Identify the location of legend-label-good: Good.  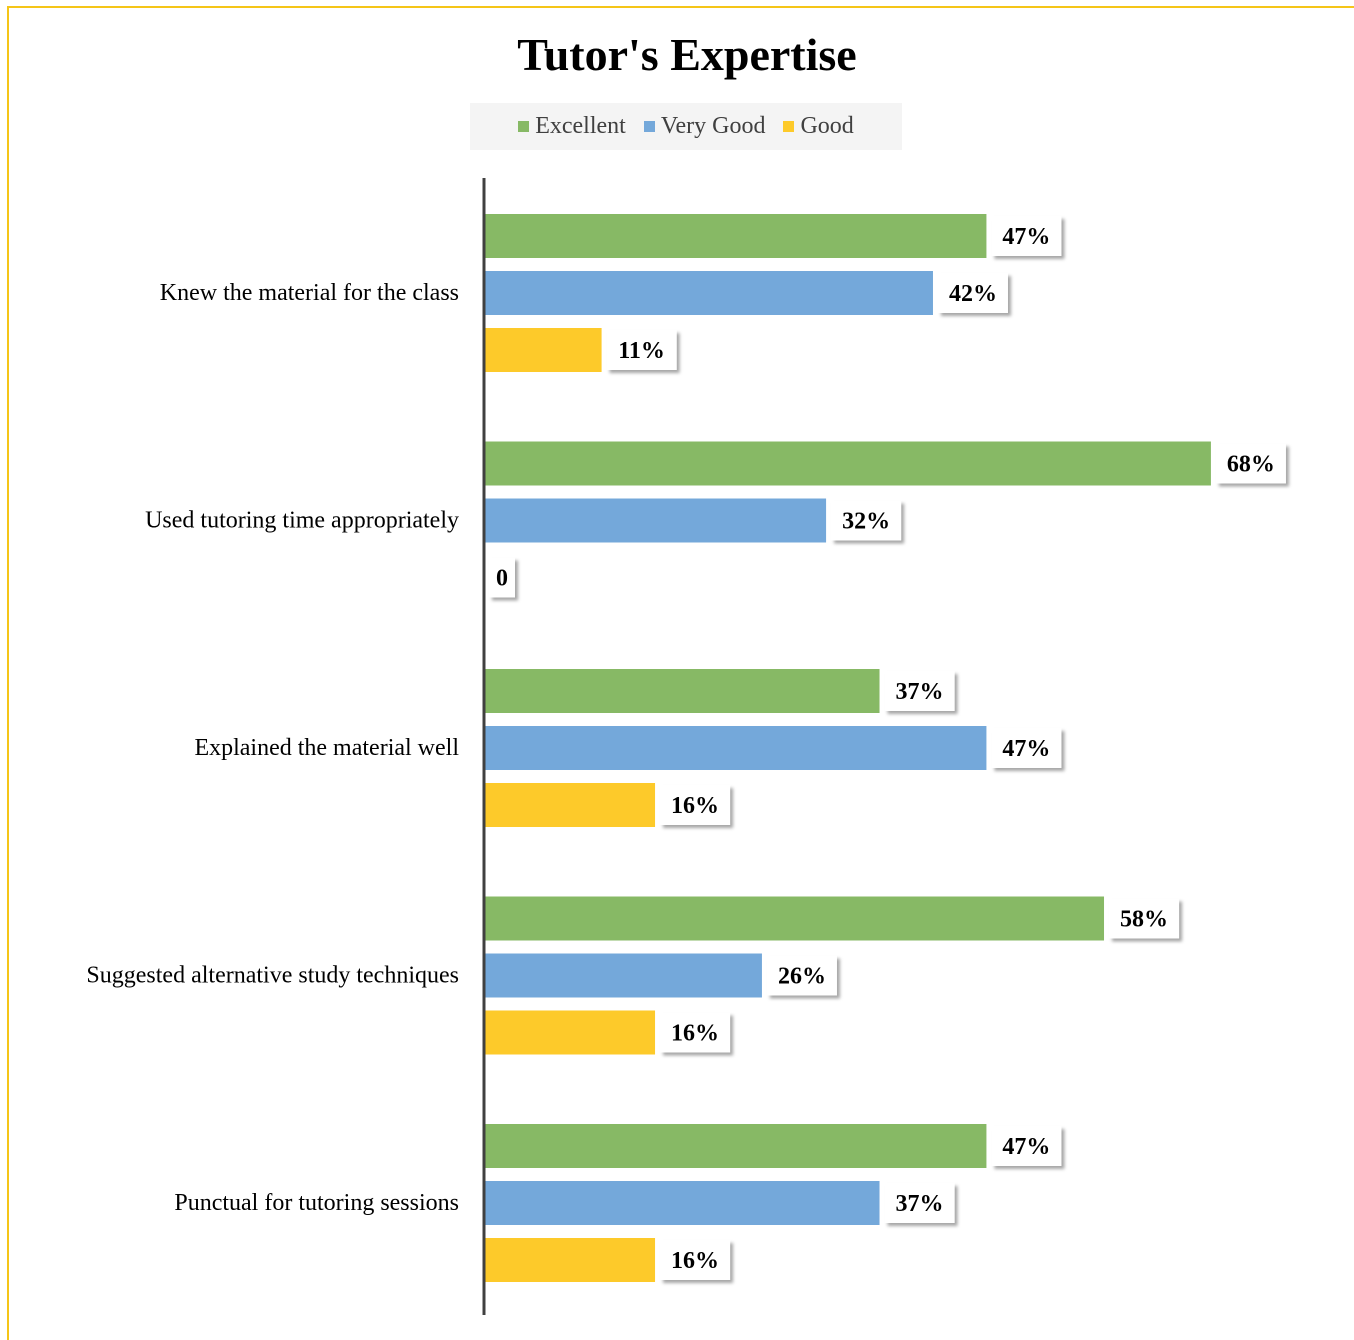
(827, 126).